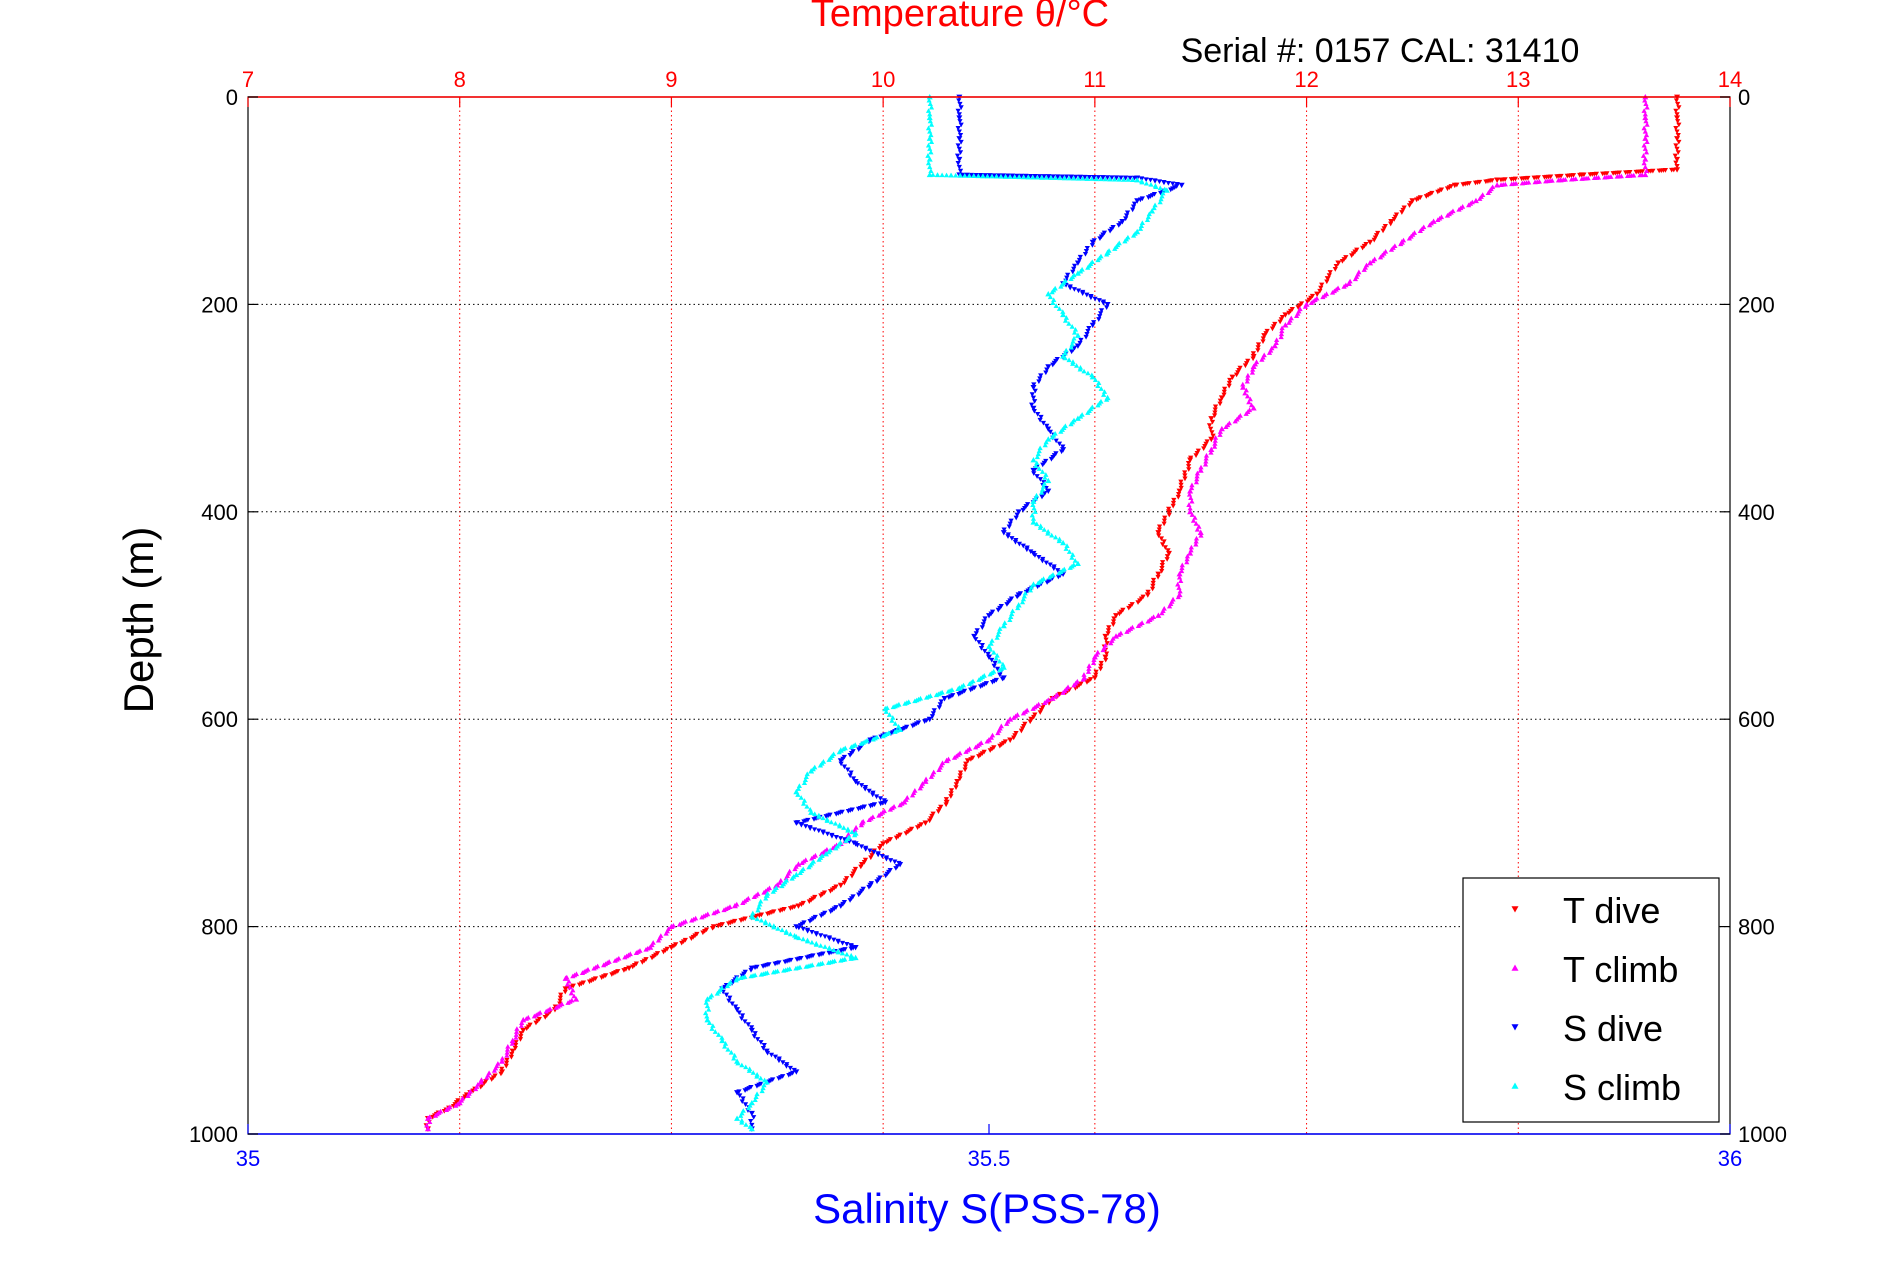  Describe the element at coordinates (992, 87) in the screenshot. I see `temperature-axis: 7 8 9 10 11 12 13 14` at that location.